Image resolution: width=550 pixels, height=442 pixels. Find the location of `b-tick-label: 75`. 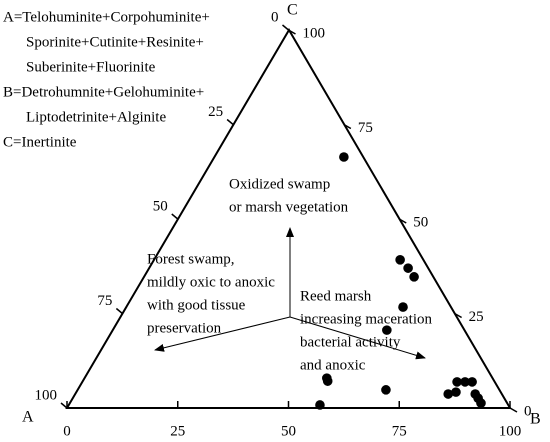

b-tick-label: 75 is located at coordinates (399, 431).